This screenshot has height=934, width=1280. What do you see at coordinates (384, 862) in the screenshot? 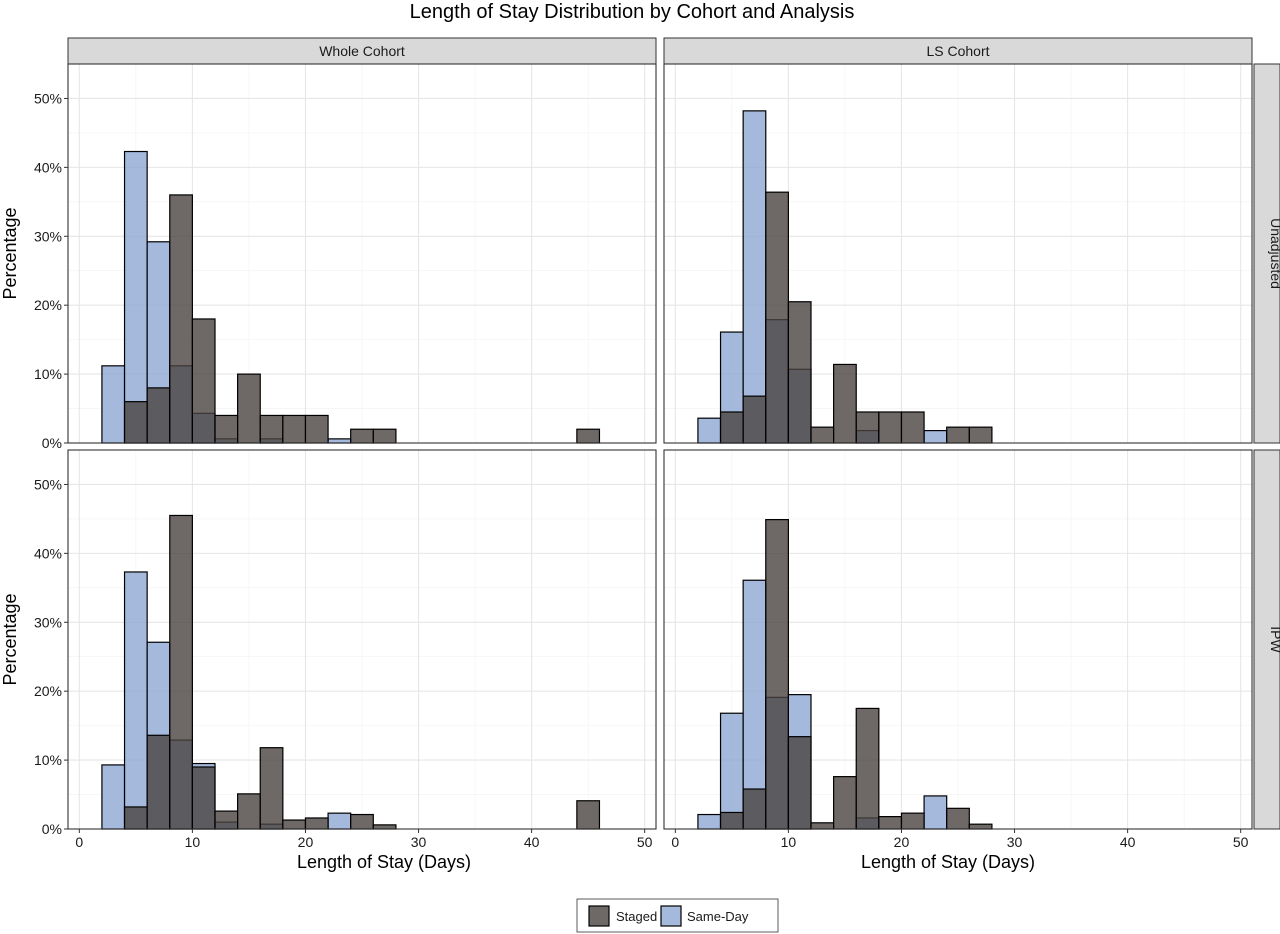
I see `x-axis-title-left: Length of Stay (Days)` at bounding box center [384, 862].